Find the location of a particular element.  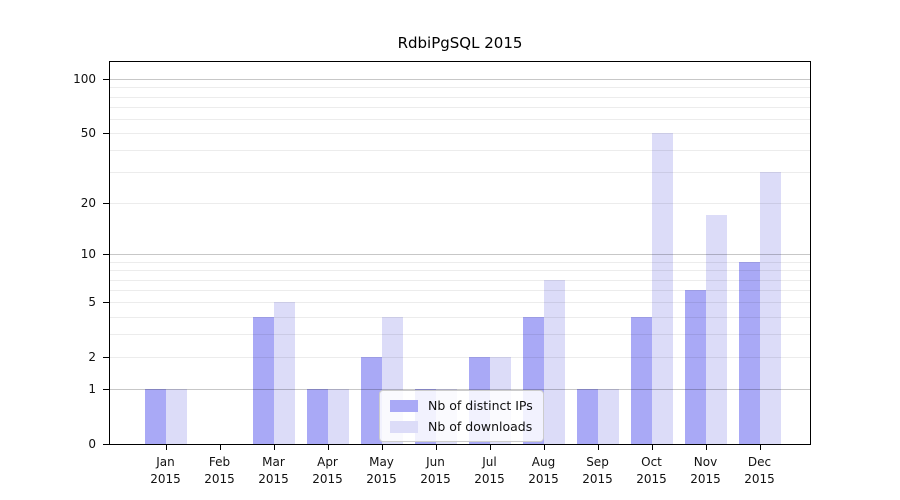

x-tick-month: Aug is located at coordinates (543, 462).